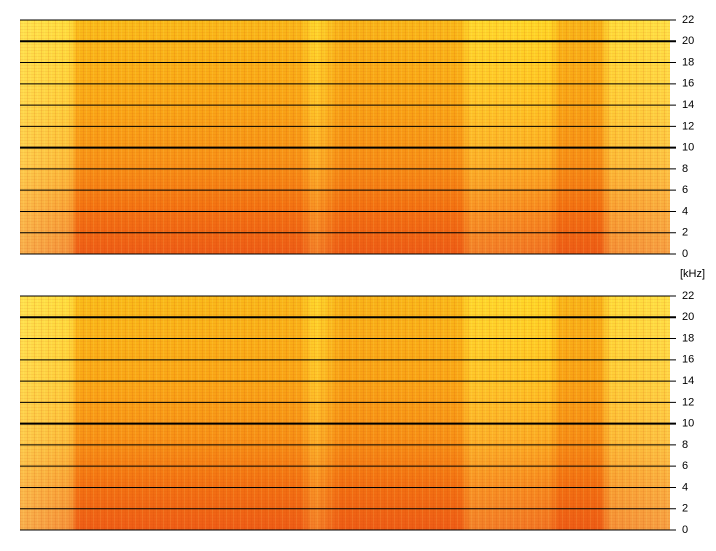  Describe the element at coordinates (692, 274) in the screenshot. I see `y-axis-label: [kHz]` at that location.